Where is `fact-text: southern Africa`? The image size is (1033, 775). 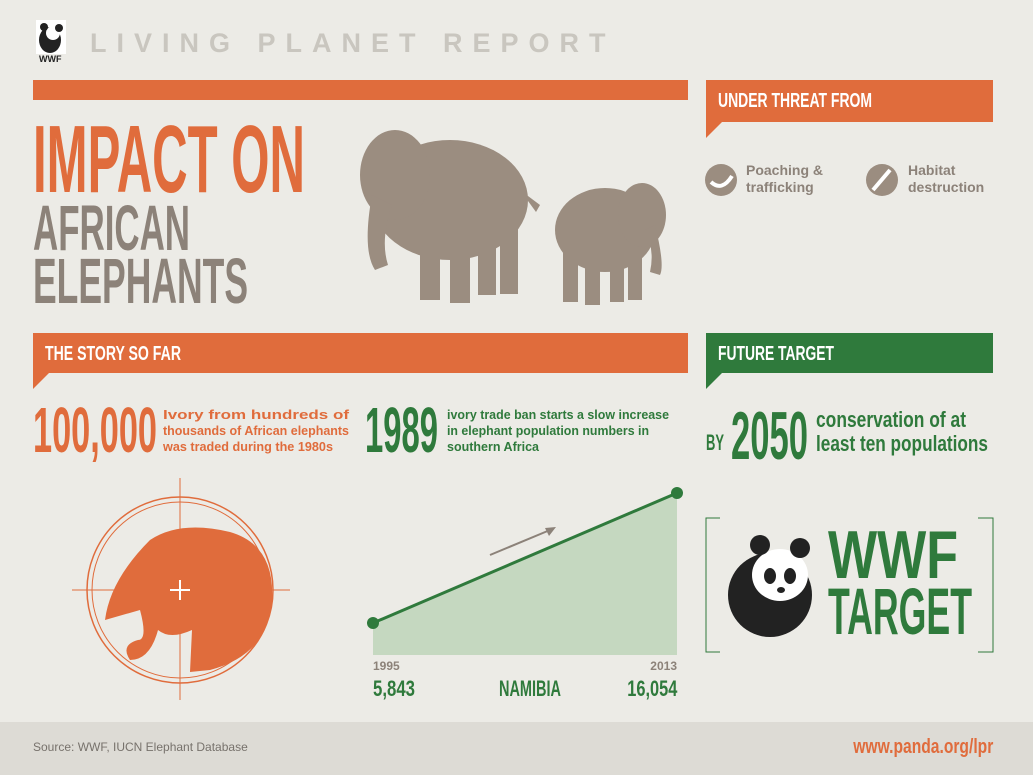
fact-text: southern Africa is located at coordinates (493, 446).